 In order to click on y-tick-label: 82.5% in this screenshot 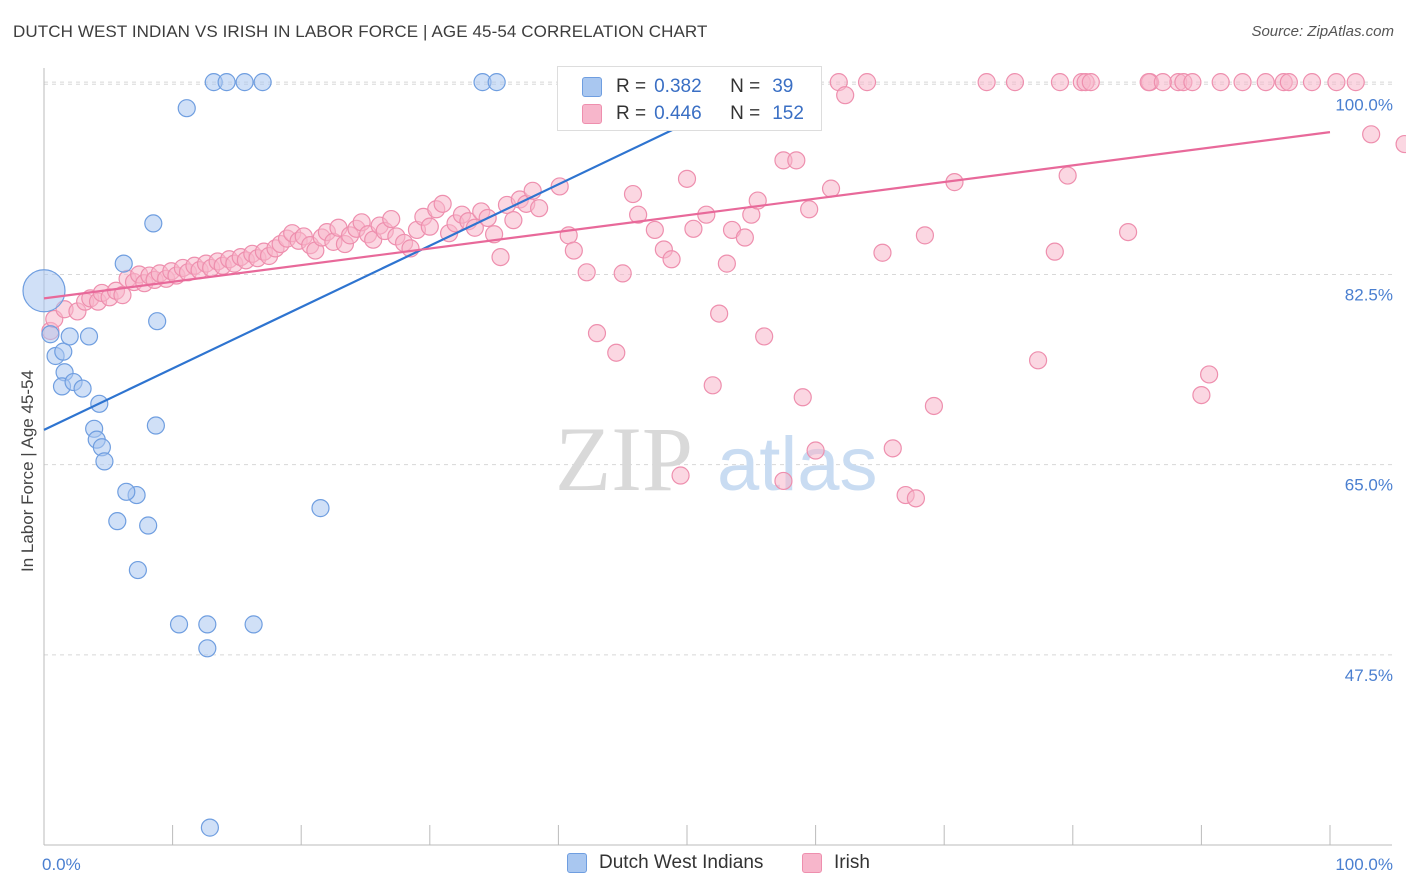, I will do `click(1369, 294)`.